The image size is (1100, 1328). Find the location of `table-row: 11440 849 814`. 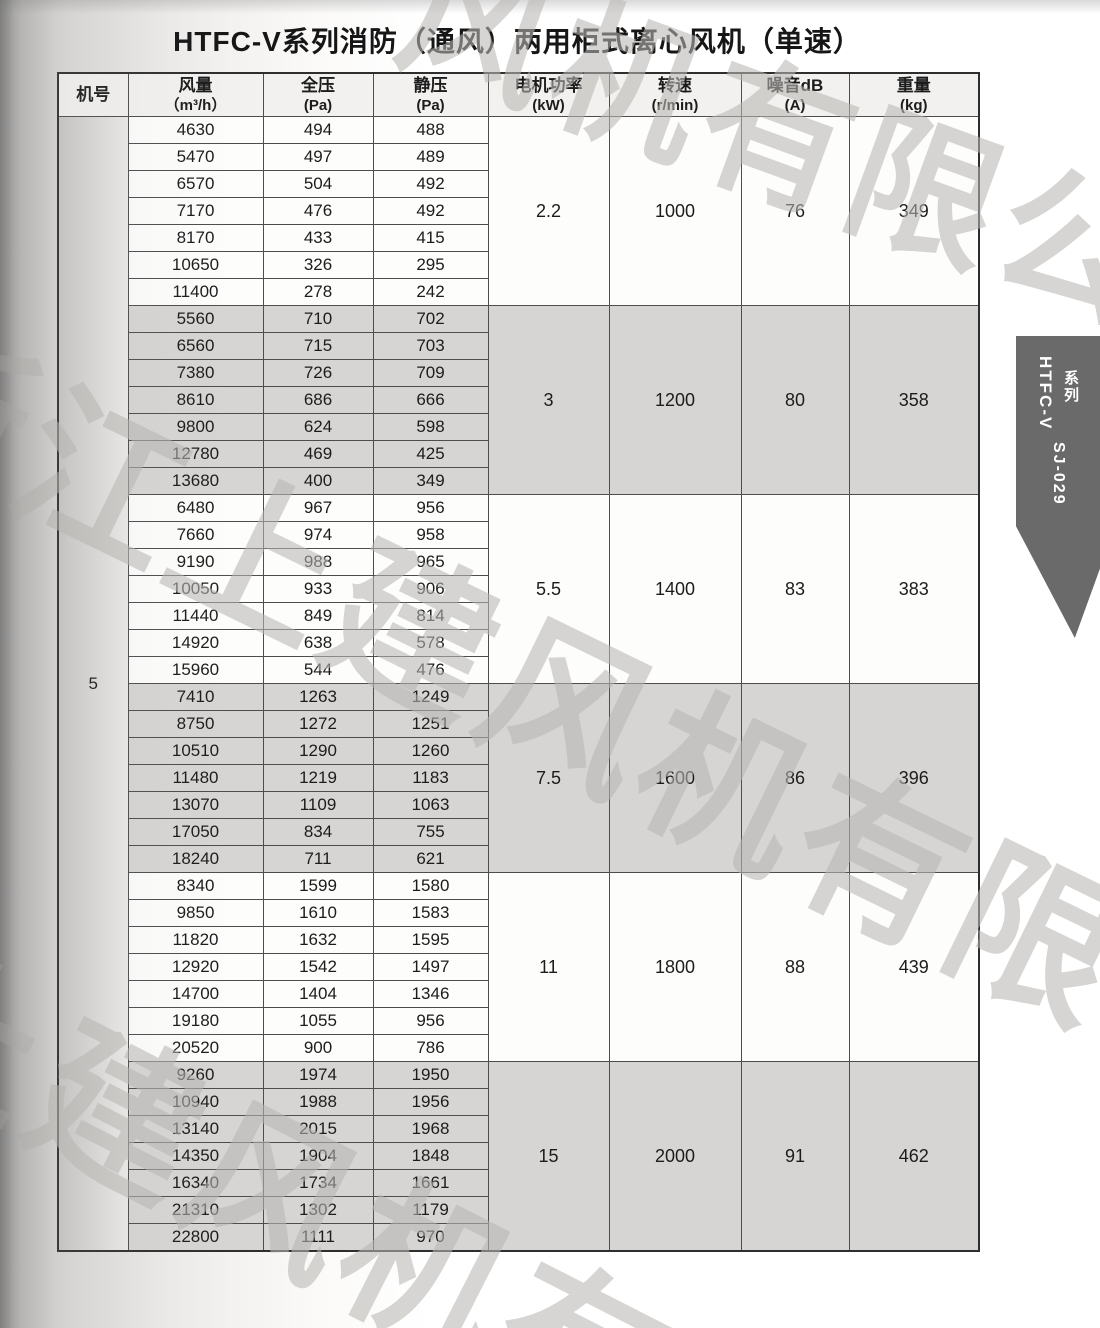

table-row: 11440 849 814 is located at coordinates (518, 616).